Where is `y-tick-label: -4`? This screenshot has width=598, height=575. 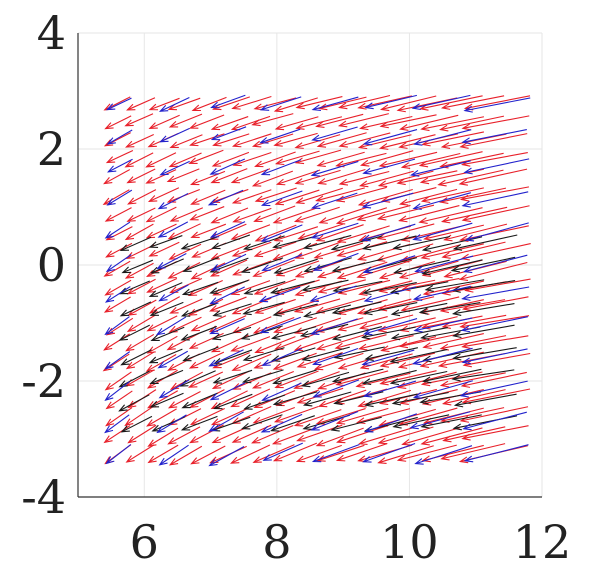 y-tick-label: -4 is located at coordinates (43, 497).